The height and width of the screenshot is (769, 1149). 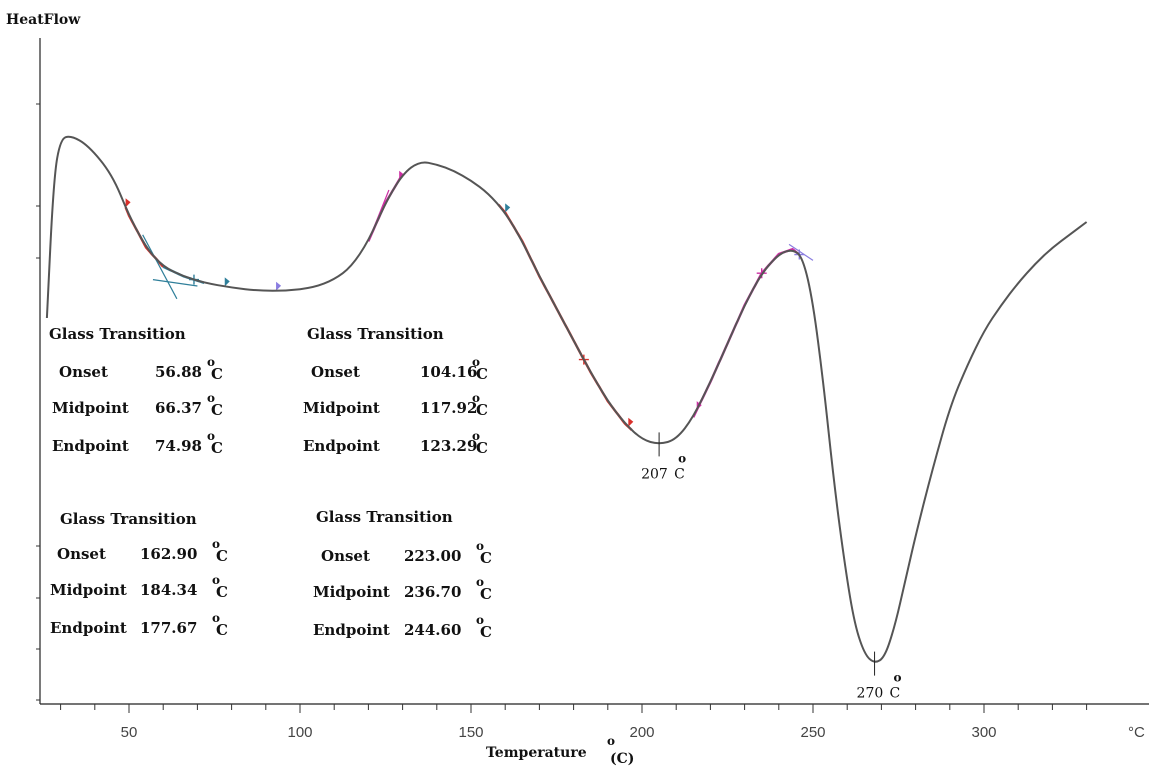 I want to click on x-tick-label: 100, so click(x=299, y=732).